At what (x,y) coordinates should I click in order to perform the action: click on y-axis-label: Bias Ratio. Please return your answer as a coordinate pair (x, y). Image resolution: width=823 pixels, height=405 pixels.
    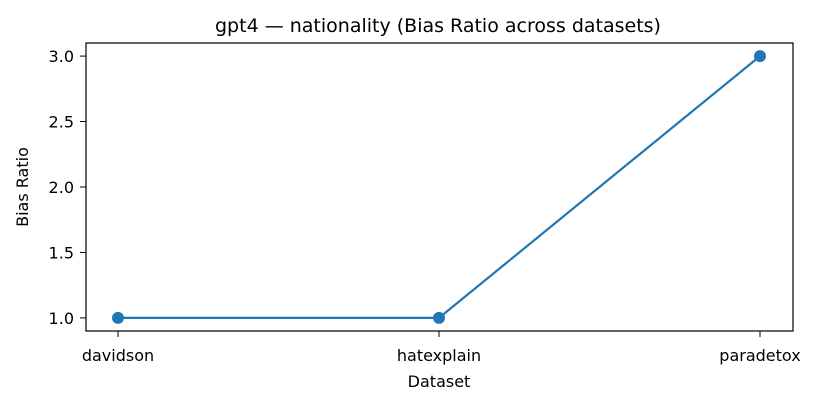
    Looking at the image, I should click on (22, 187).